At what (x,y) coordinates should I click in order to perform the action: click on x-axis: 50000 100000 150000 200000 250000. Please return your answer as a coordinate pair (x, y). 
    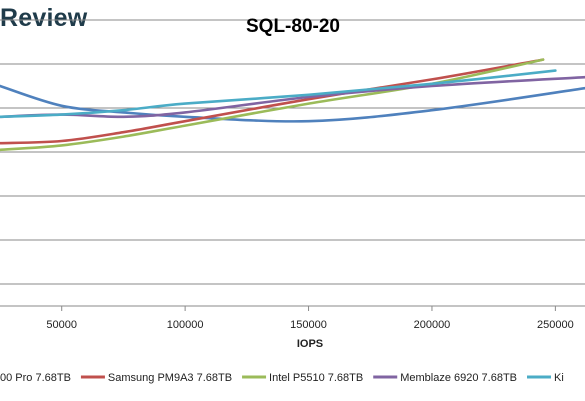
    Looking at the image, I should click on (310, 318).